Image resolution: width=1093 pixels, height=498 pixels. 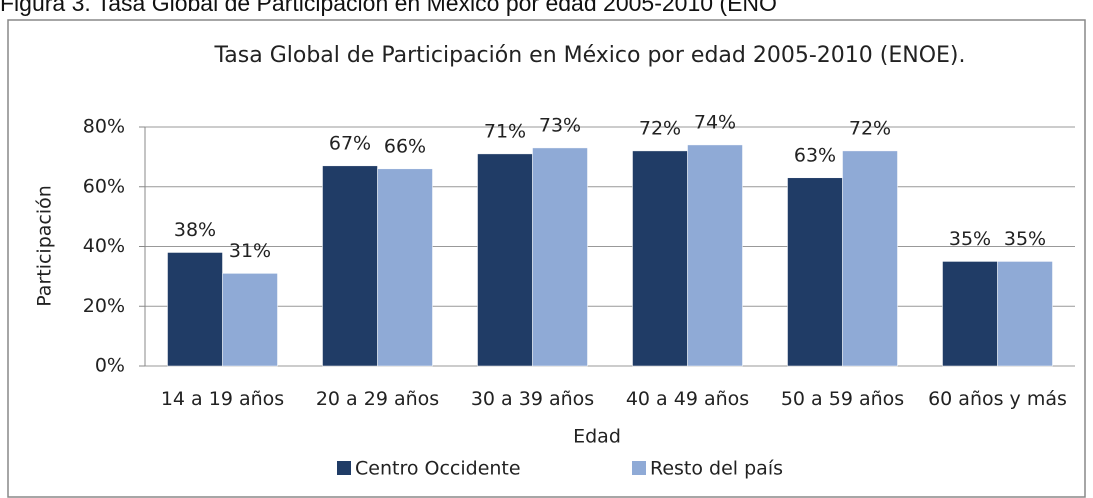 What do you see at coordinates (104, 306) in the screenshot?
I see `y-tick-label: 20%` at bounding box center [104, 306].